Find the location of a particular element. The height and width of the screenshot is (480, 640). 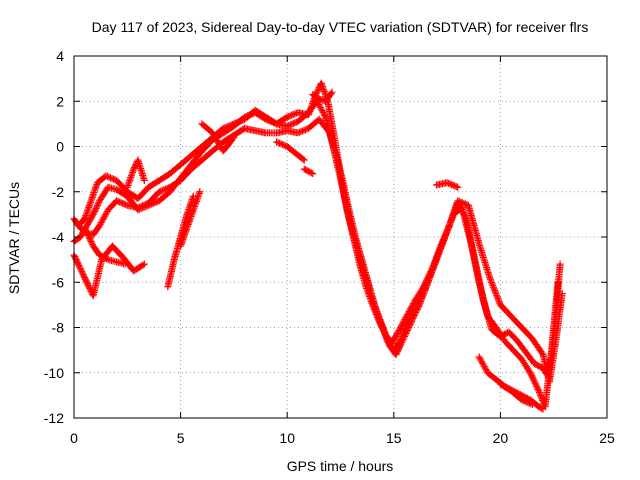

series-trace-o is located at coordinates (516, 394).